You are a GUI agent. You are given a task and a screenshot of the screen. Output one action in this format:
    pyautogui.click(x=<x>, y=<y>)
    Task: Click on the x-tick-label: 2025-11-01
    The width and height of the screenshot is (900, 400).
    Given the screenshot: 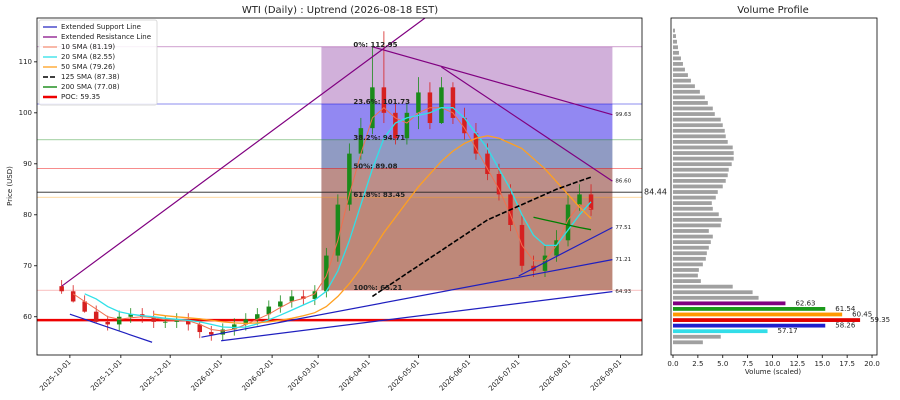 What is the action you would take?
    pyautogui.click(x=106, y=375)
    